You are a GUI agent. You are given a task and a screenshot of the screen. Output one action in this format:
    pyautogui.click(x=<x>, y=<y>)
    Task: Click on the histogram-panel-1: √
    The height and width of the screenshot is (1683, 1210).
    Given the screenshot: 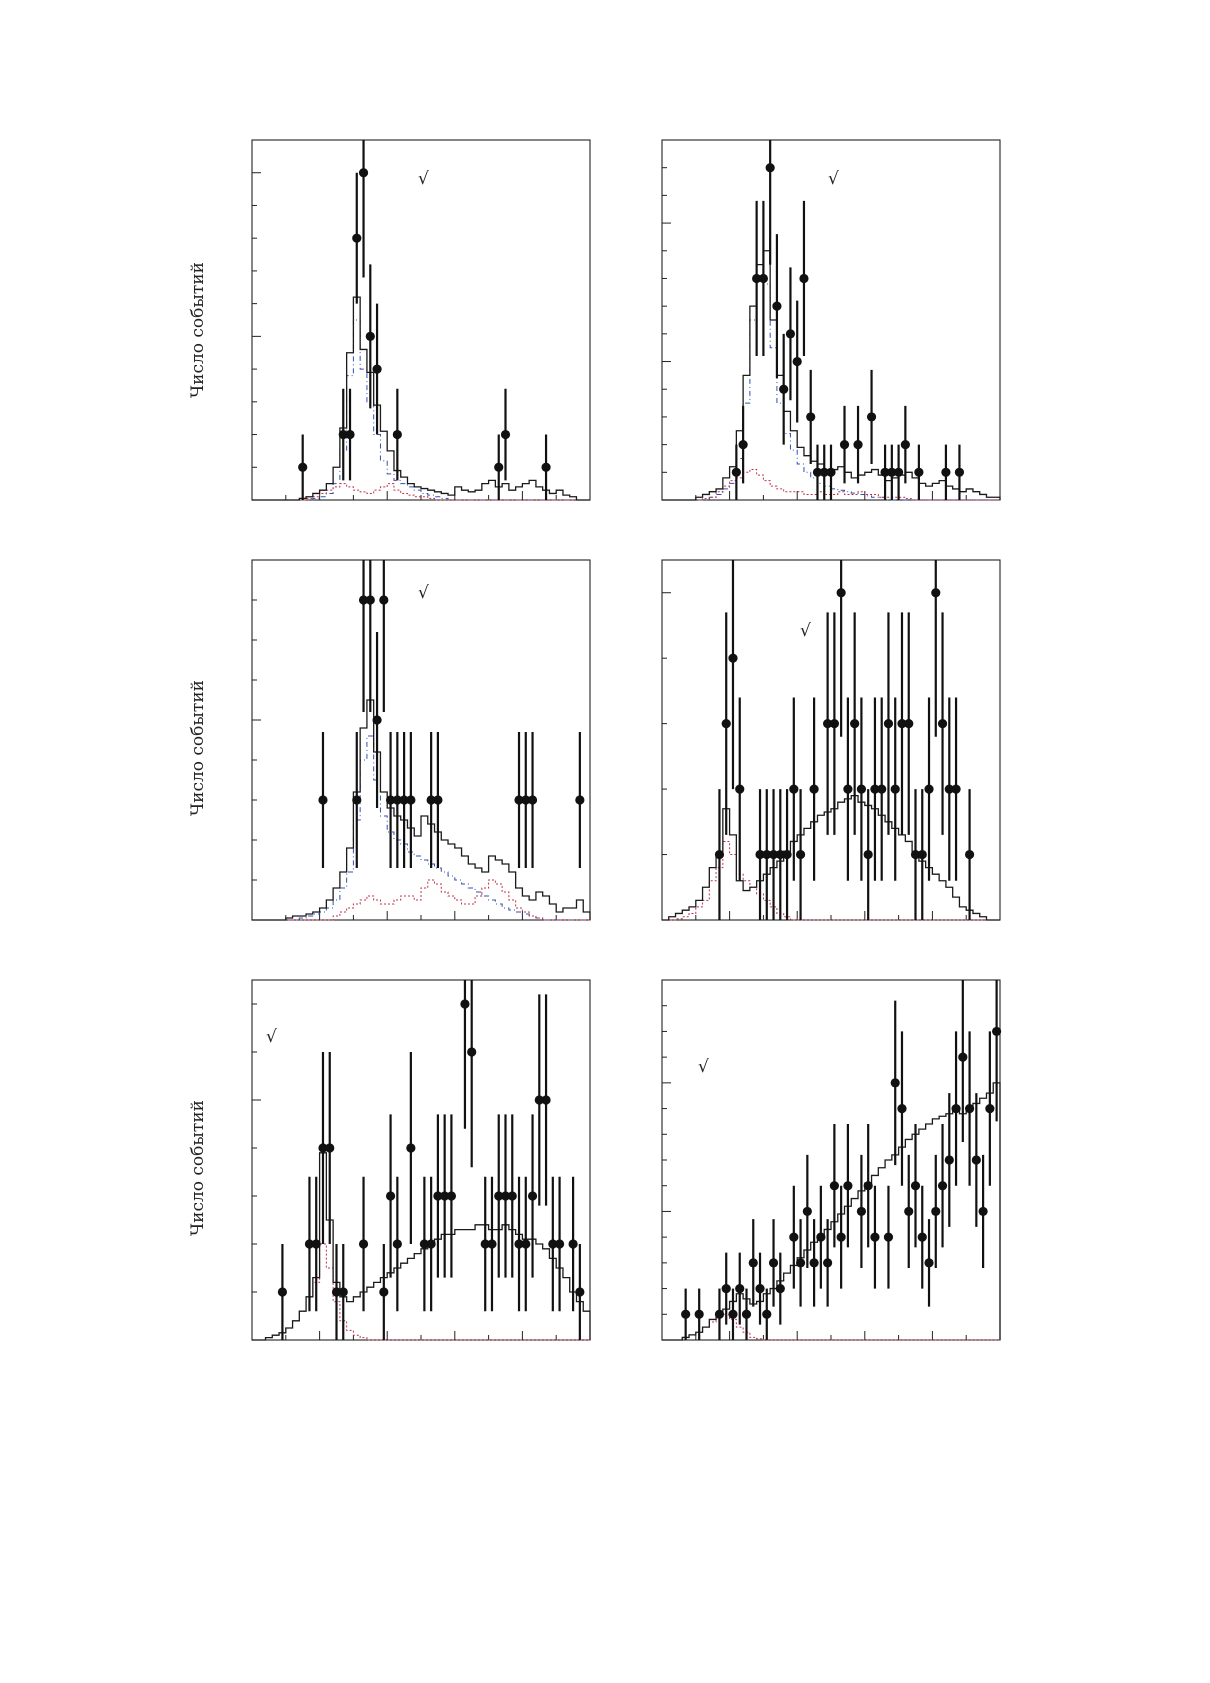 What is the action you would take?
    pyautogui.click(x=421, y=320)
    